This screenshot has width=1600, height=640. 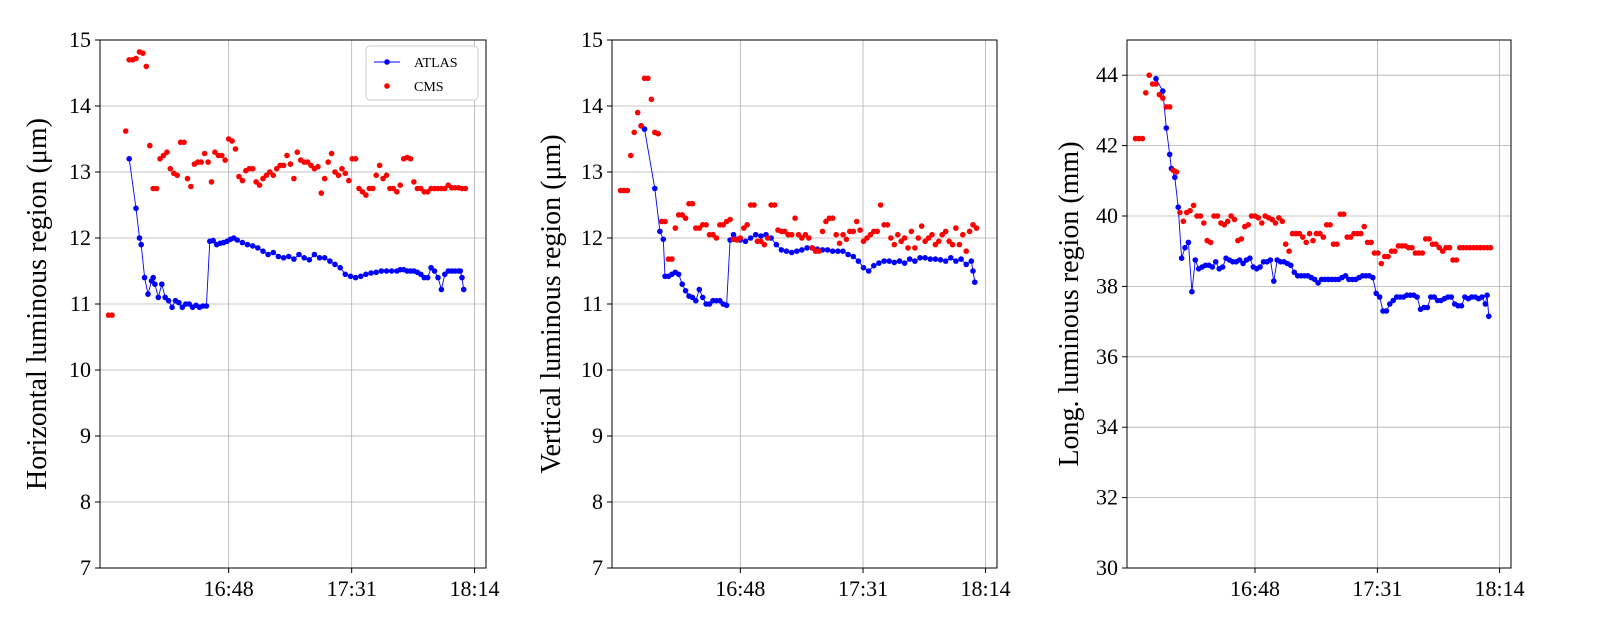 I want to click on y-axis-title: Horizontal luminous region (μm), so click(x=37, y=304).